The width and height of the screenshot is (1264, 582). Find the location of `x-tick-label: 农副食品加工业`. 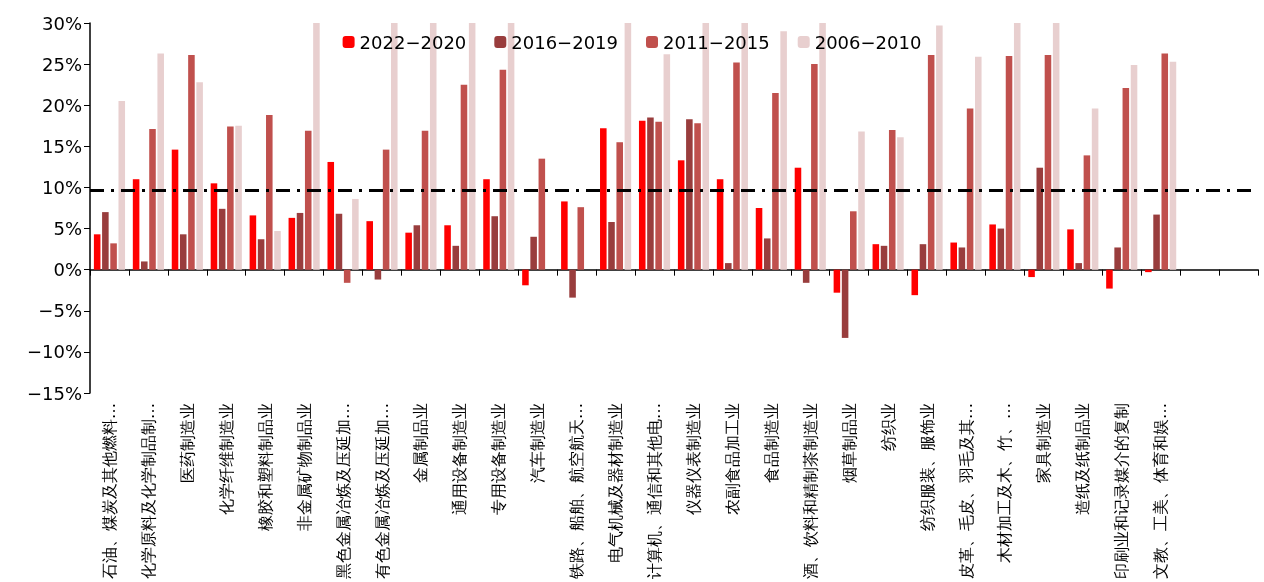

x-tick-label: 农副食品加工业 is located at coordinates (732, 459).